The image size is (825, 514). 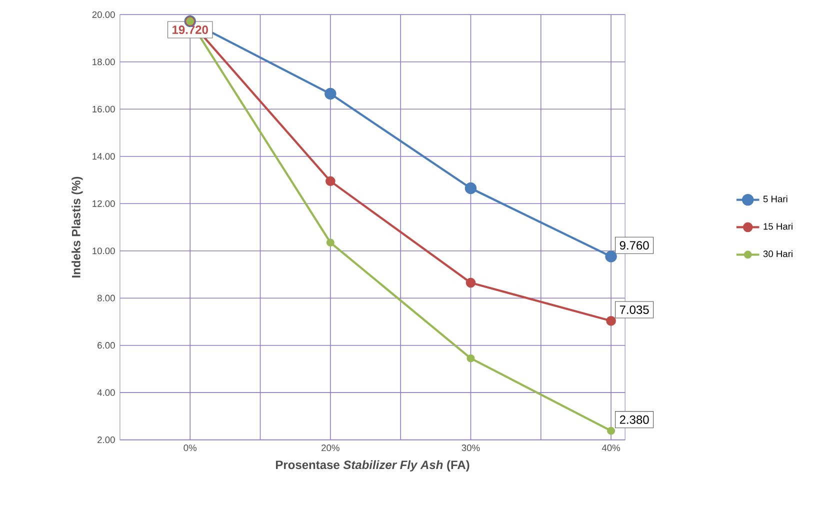 I want to click on data-label: 2.380, so click(x=634, y=419).